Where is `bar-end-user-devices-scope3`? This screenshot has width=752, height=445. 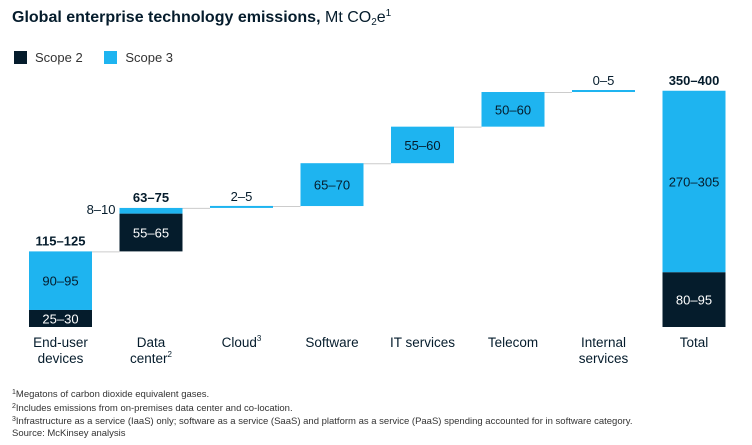 bar-end-user-devices-scope3 is located at coordinates (60, 280).